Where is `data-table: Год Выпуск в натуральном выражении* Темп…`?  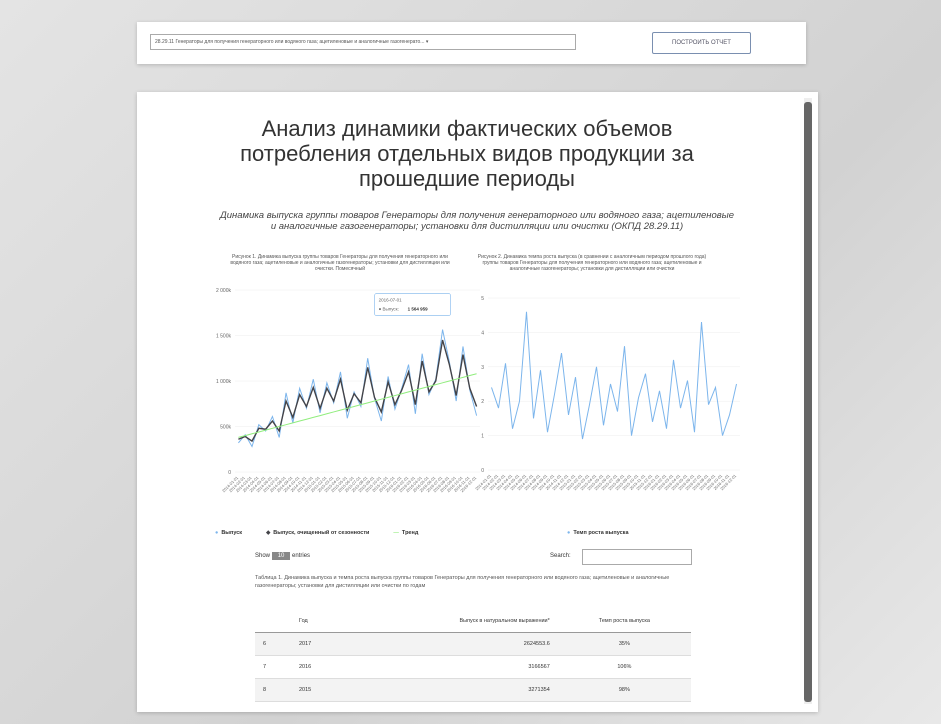 data-table: Год Выпуск в натуральном выражении* Темп… is located at coordinates (473, 656).